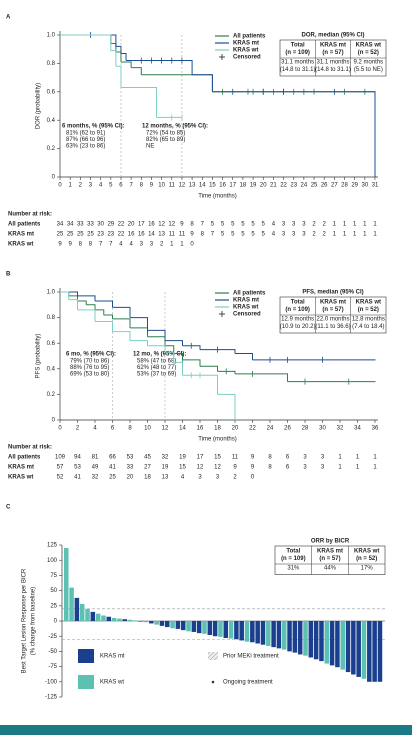  What do you see at coordinates (24, 225) in the screenshot?
I see `risk-row-label: All patients` at bounding box center [24, 225].